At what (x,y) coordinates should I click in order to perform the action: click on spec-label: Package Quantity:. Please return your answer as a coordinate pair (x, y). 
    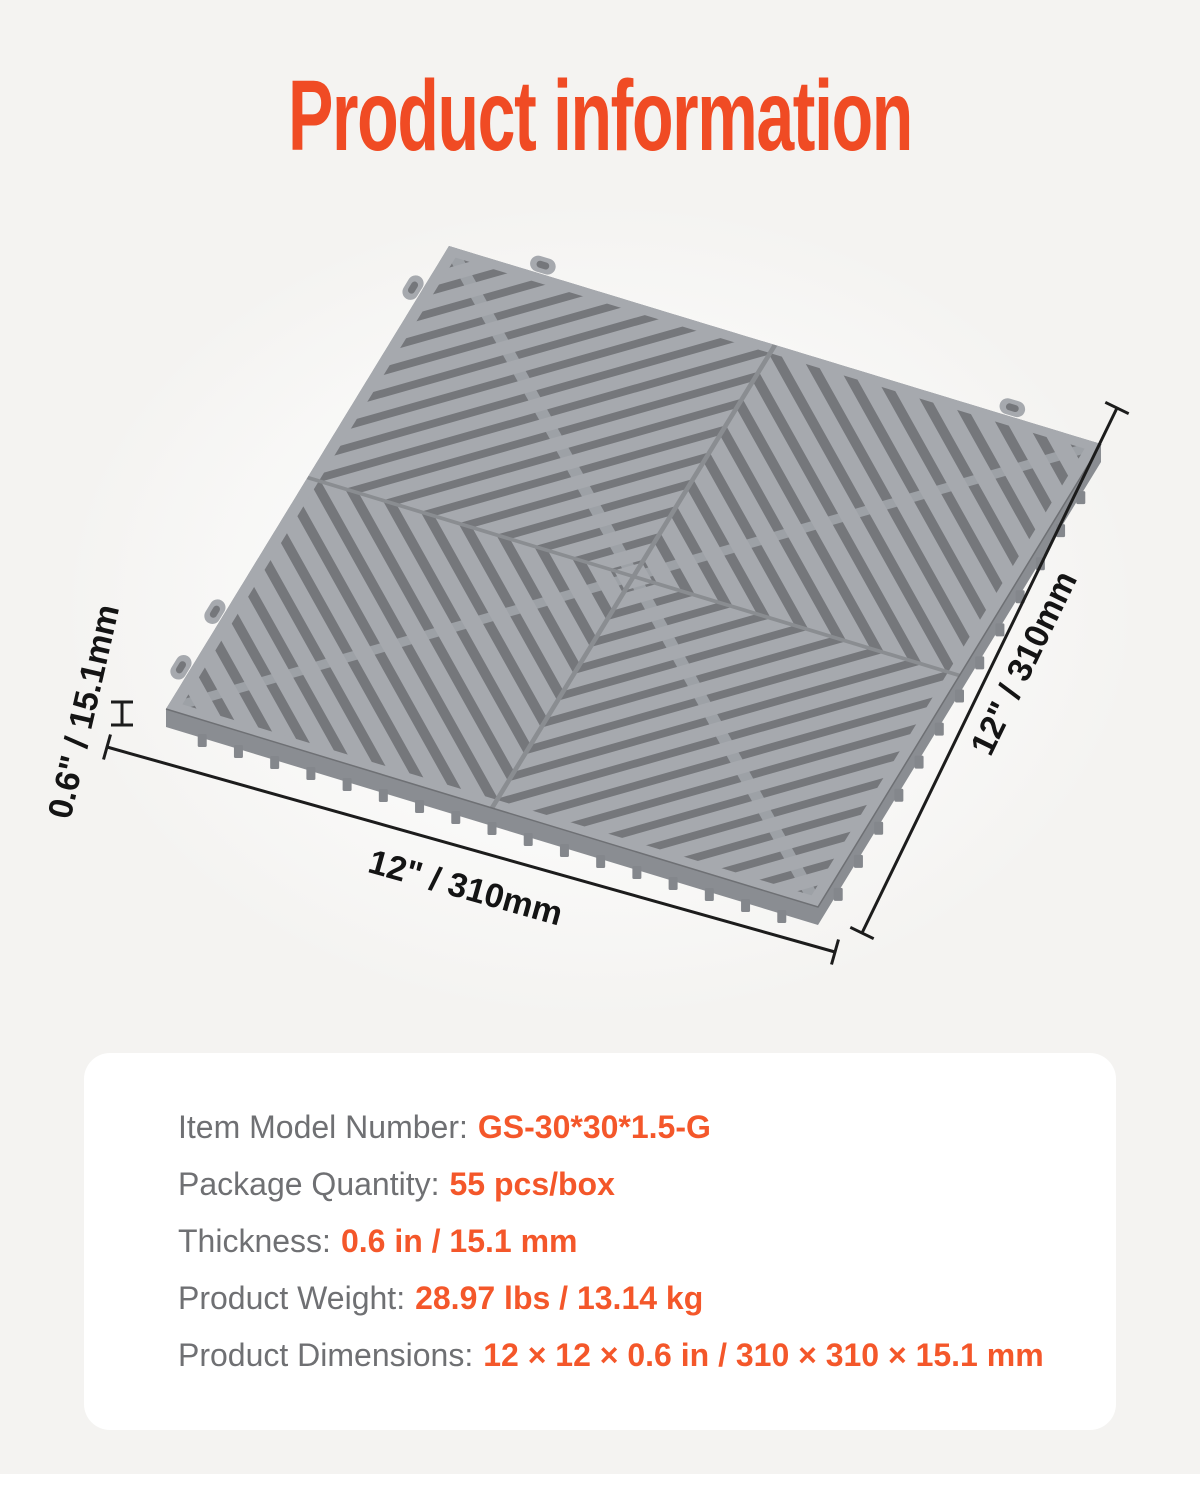
    Looking at the image, I should click on (309, 1184).